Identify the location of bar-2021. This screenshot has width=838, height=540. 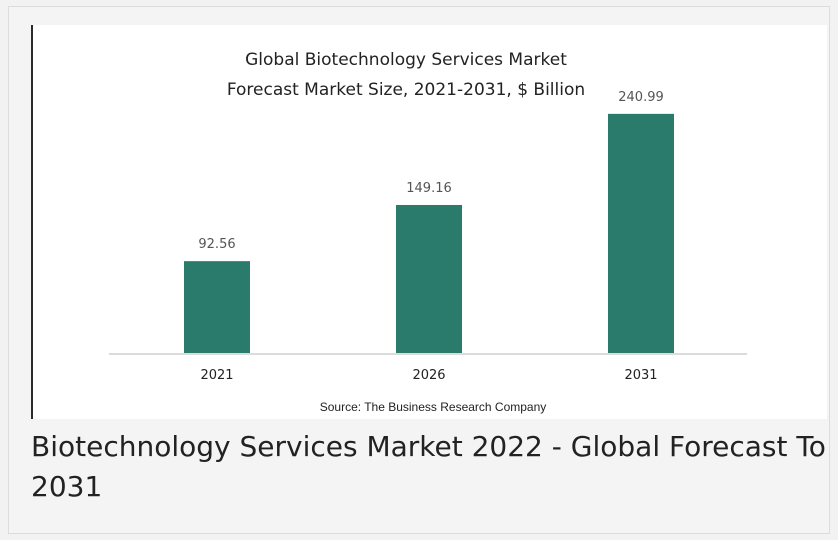
(217, 307).